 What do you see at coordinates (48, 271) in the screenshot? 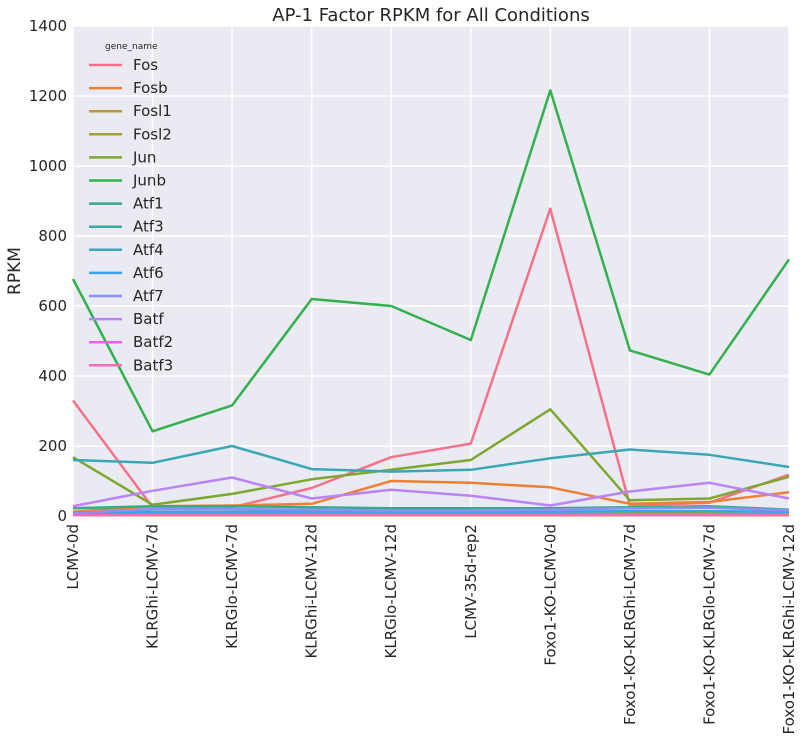
I see `y-tick-labels: 0 200 400 600 800 1000 1200 1400` at bounding box center [48, 271].